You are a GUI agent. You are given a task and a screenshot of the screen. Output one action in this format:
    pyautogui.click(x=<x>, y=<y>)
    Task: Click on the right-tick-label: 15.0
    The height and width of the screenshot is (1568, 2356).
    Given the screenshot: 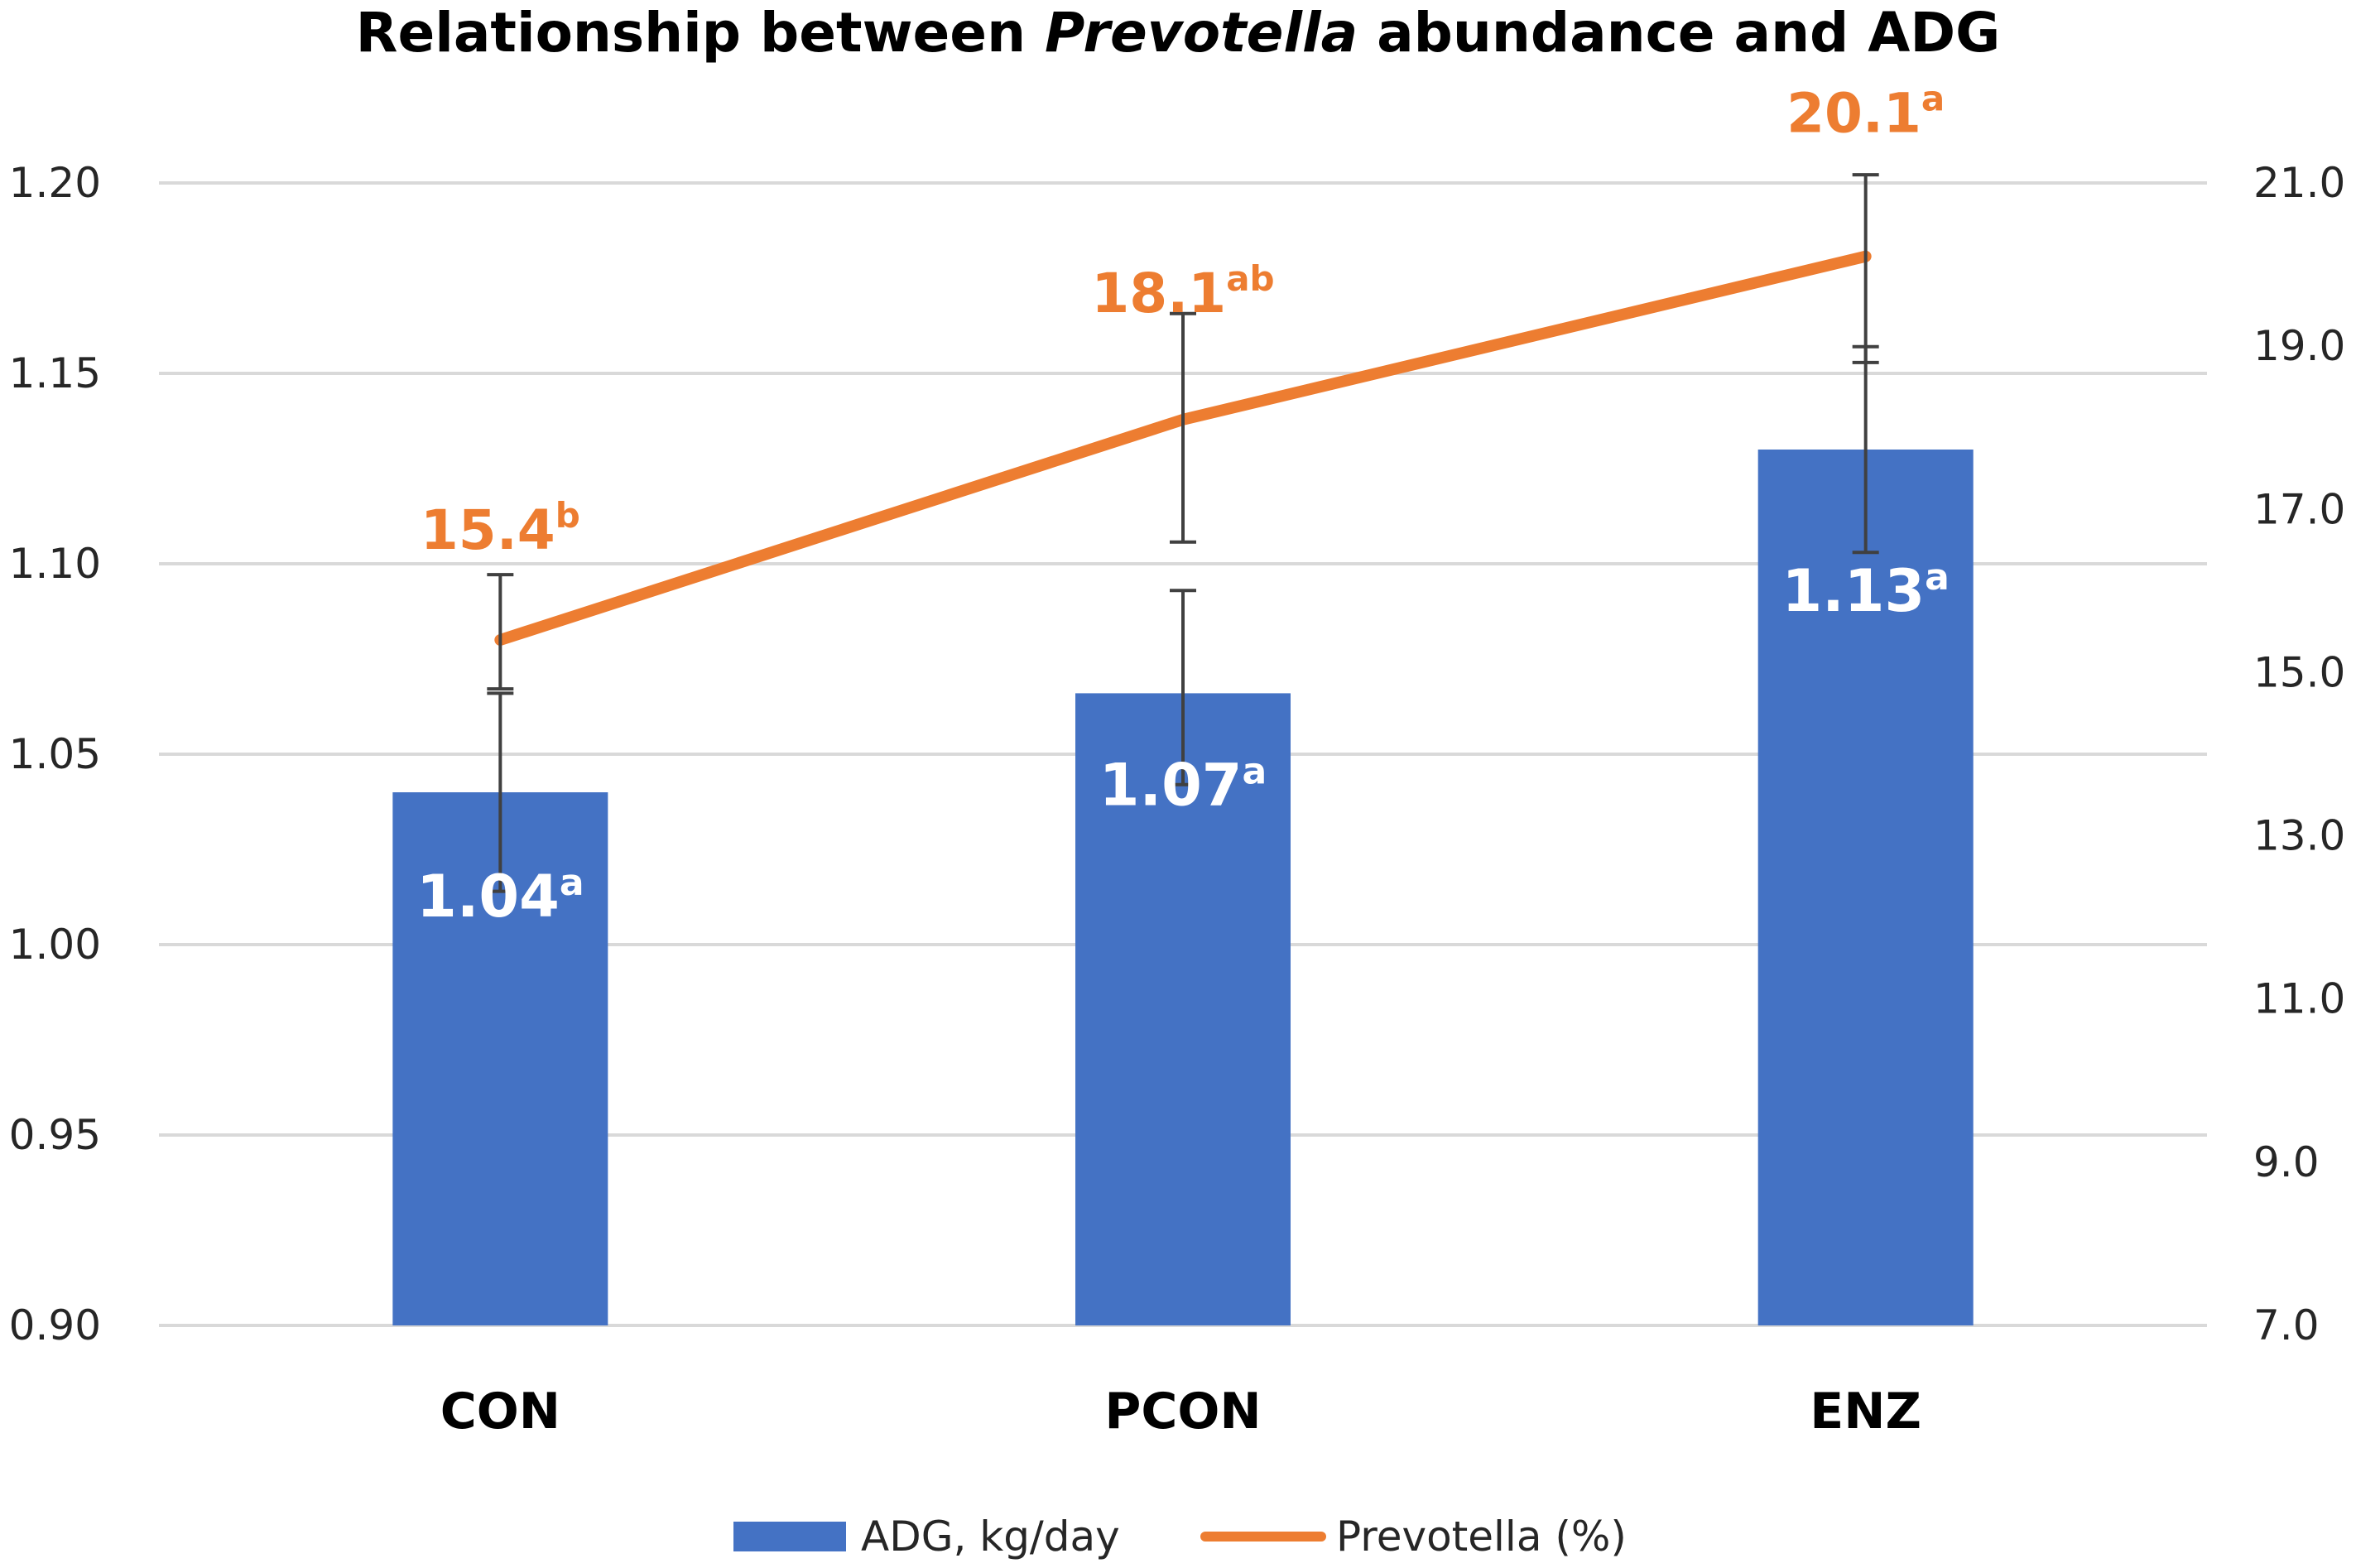 What is the action you would take?
    pyautogui.click(x=2299, y=672)
    